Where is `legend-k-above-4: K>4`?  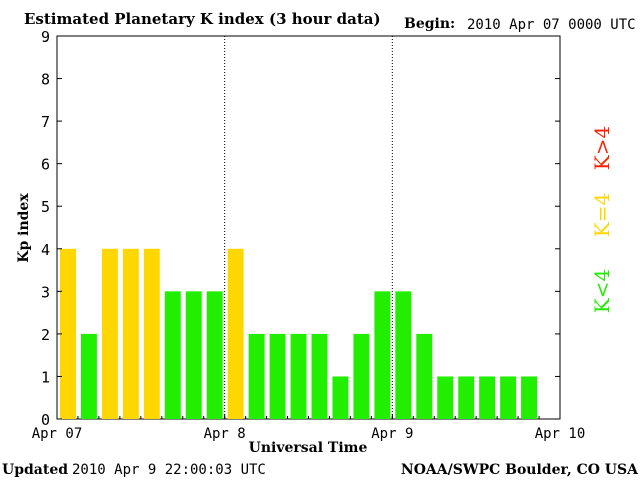
legend-k-above-4: K>4 is located at coordinates (602, 148).